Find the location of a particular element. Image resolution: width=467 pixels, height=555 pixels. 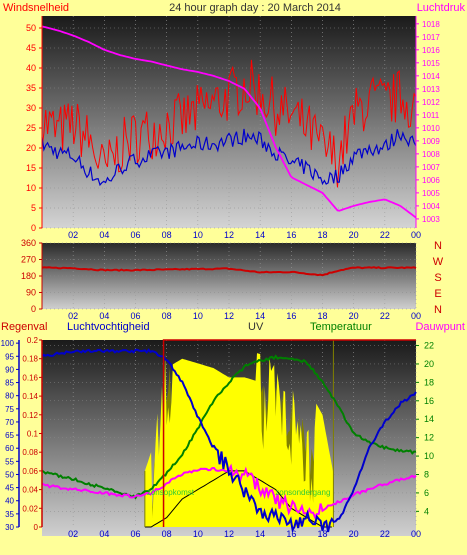

rain-y-tick-label: 0 is located at coordinates (36, 527).